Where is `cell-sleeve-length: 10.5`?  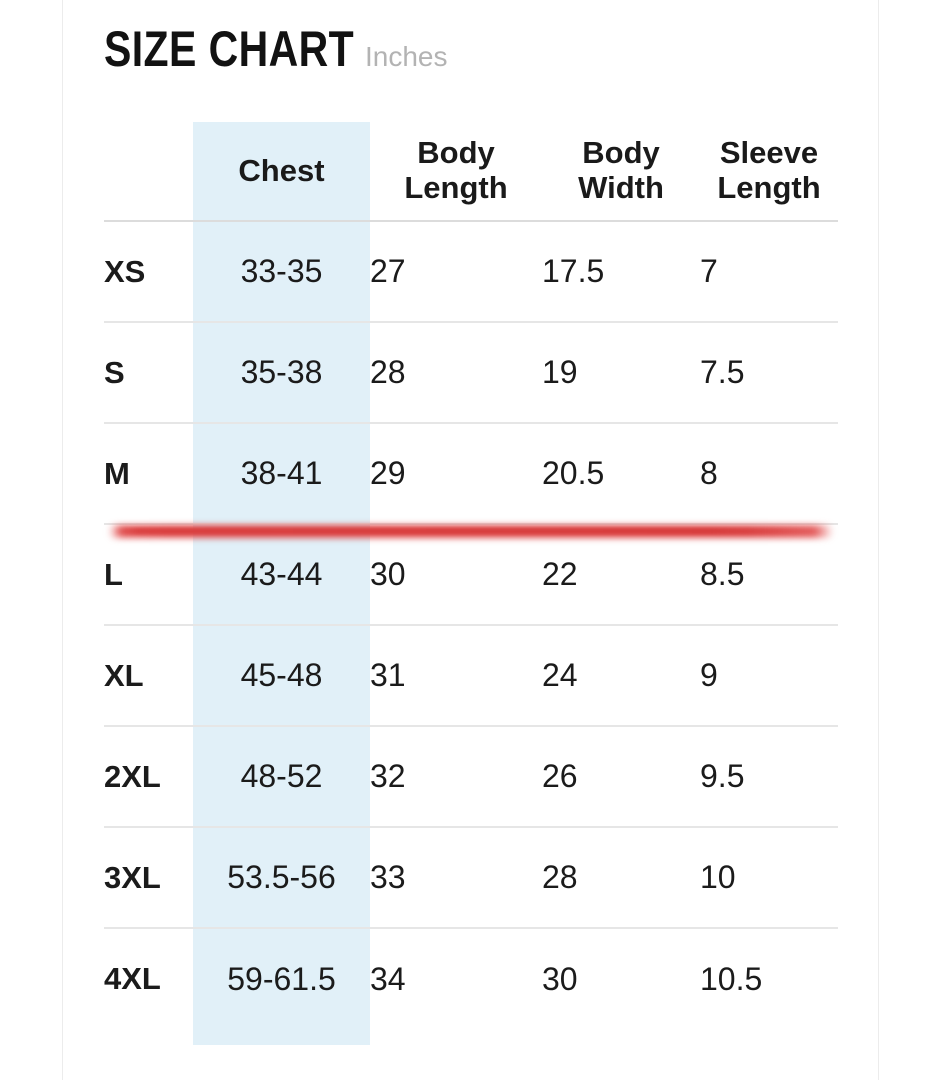
cell-sleeve-length: 10.5 is located at coordinates (731, 978).